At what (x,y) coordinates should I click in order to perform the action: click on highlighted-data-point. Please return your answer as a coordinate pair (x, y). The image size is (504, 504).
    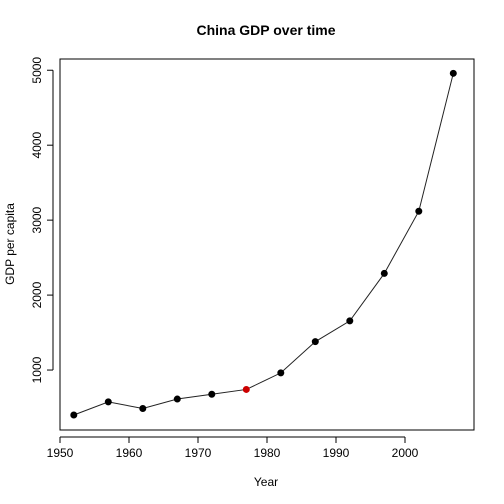
    Looking at the image, I should click on (246, 389).